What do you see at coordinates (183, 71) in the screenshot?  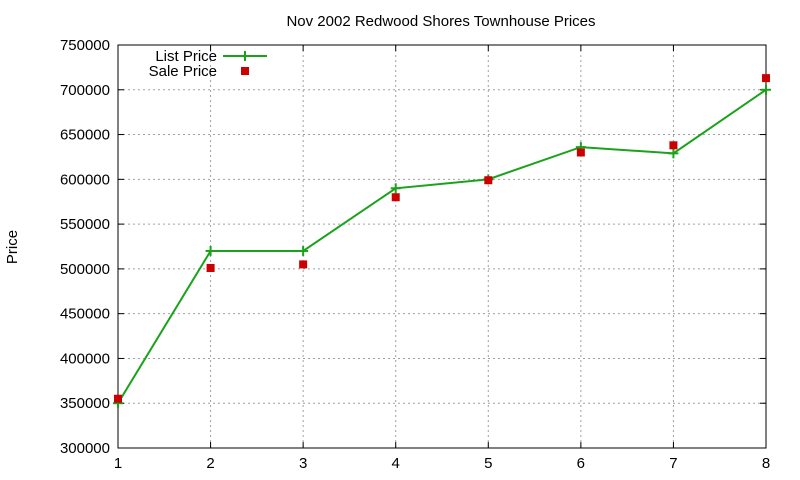 I see `legend-label-sale-price: Sale Price` at bounding box center [183, 71].